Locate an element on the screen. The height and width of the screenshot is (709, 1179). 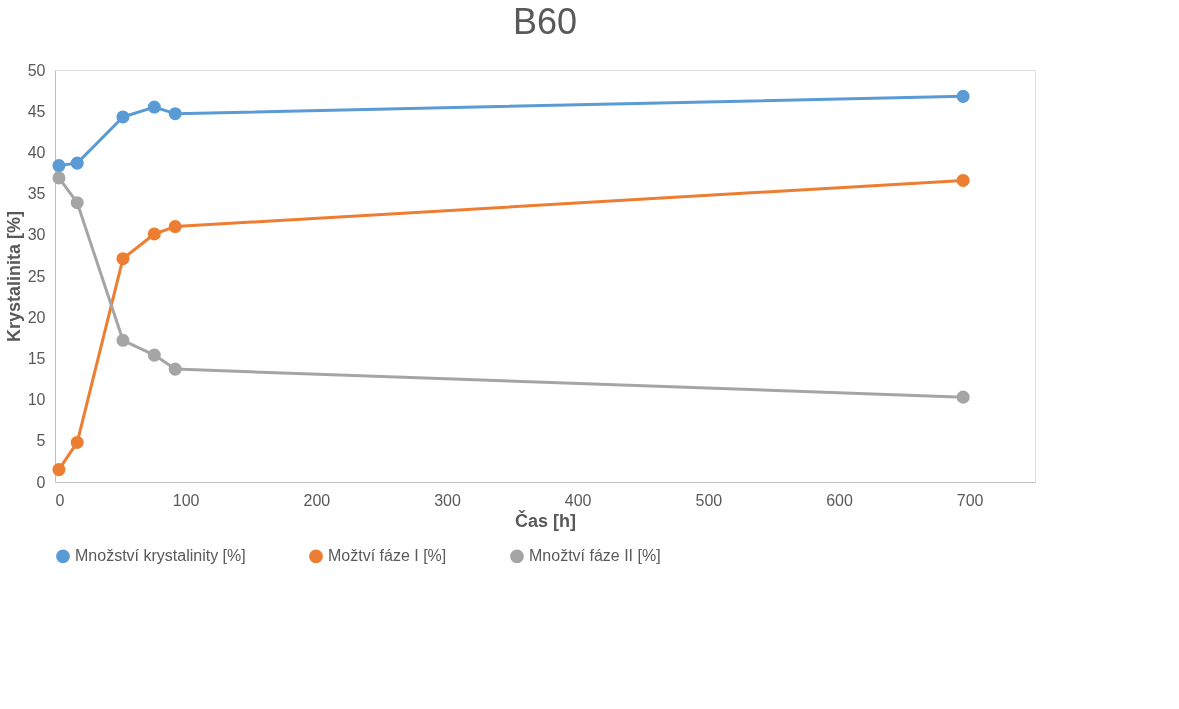
x-tick-label: 300 is located at coordinates (447, 500).